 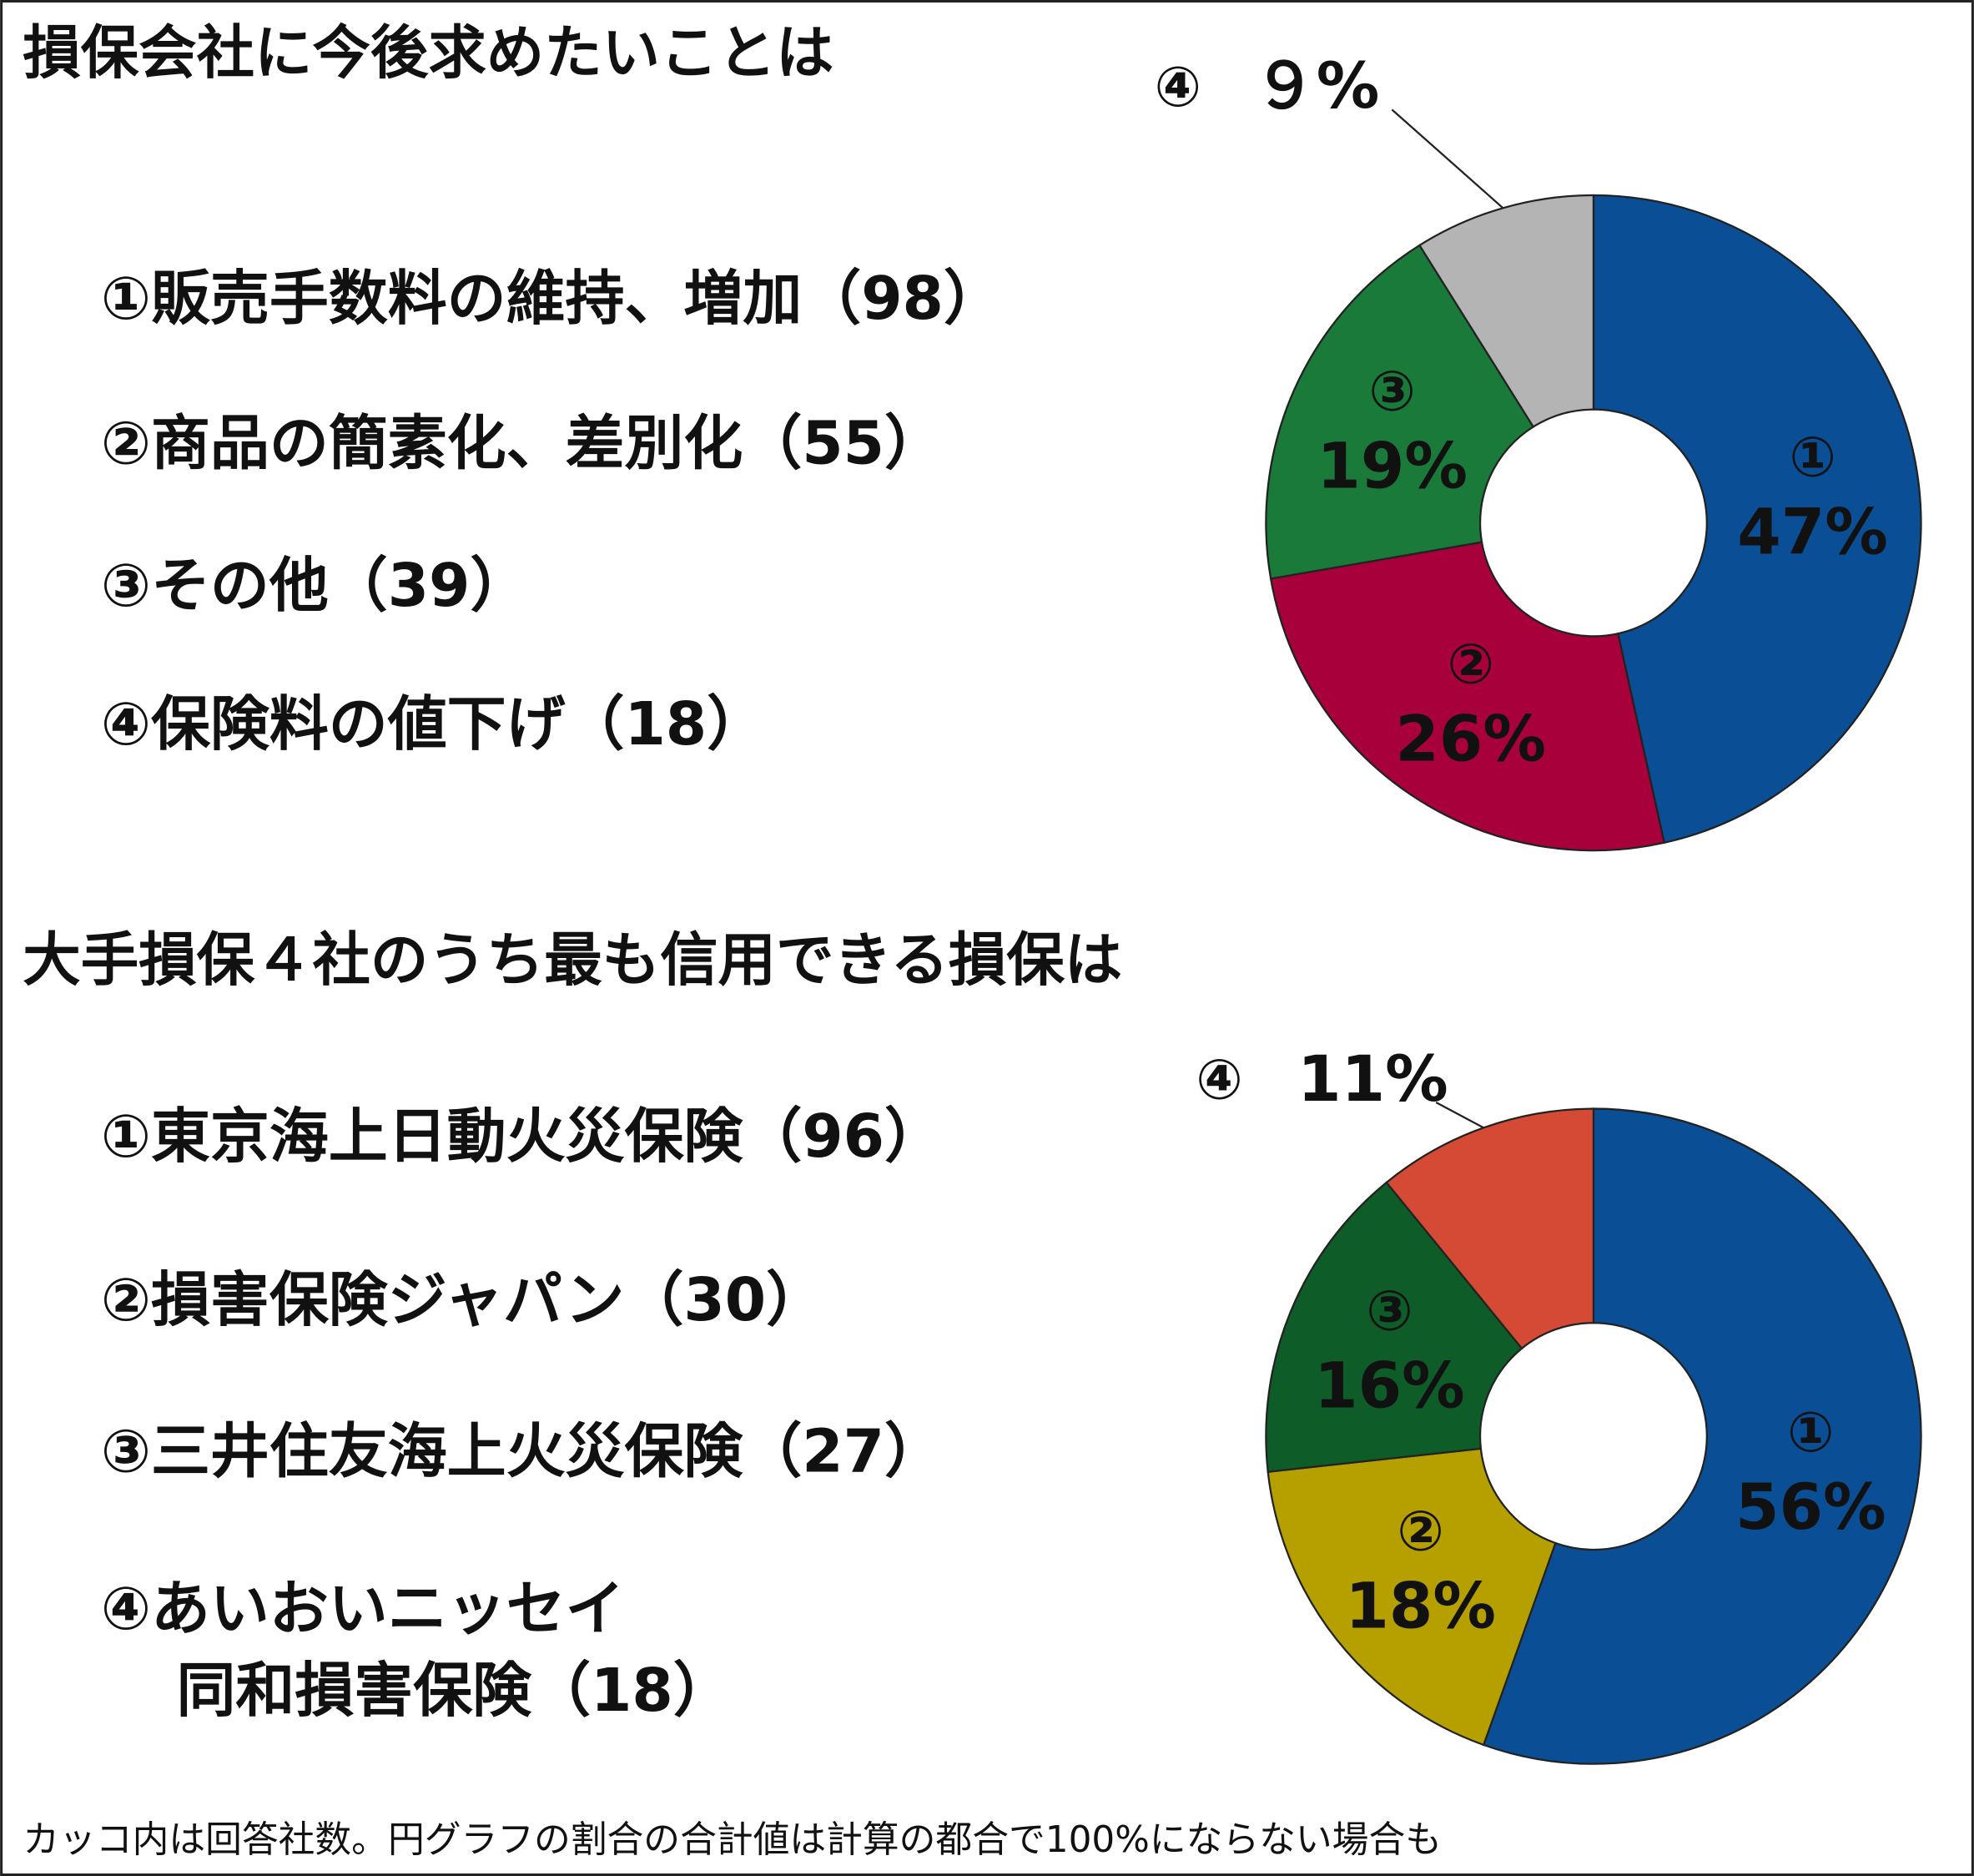 I want to click on chart-title: 大手損保４社のうち最も信用できる損保は, so click(x=573, y=960).